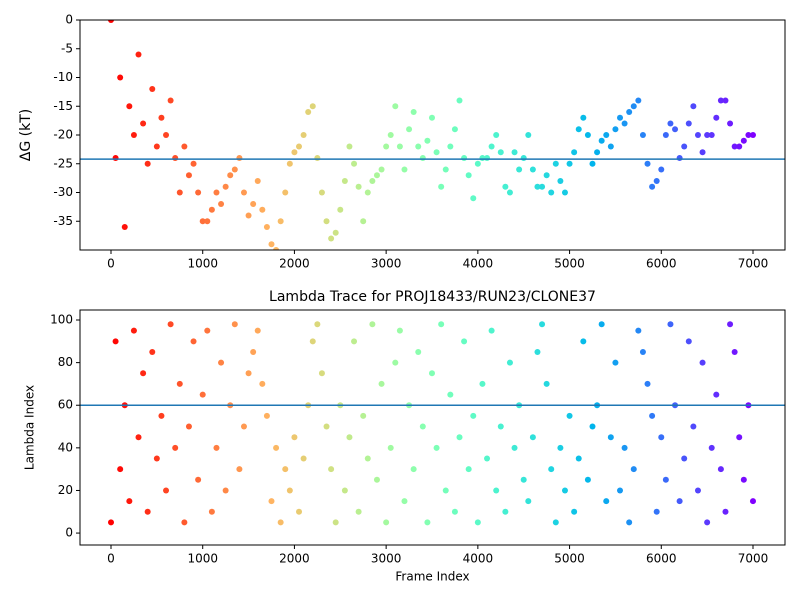 This screenshot has width=800, height=600. What do you see at coordinates (386, 264) in the screenshot?
I see `x-tick-label: 3000` at bounding box center [386, 264].